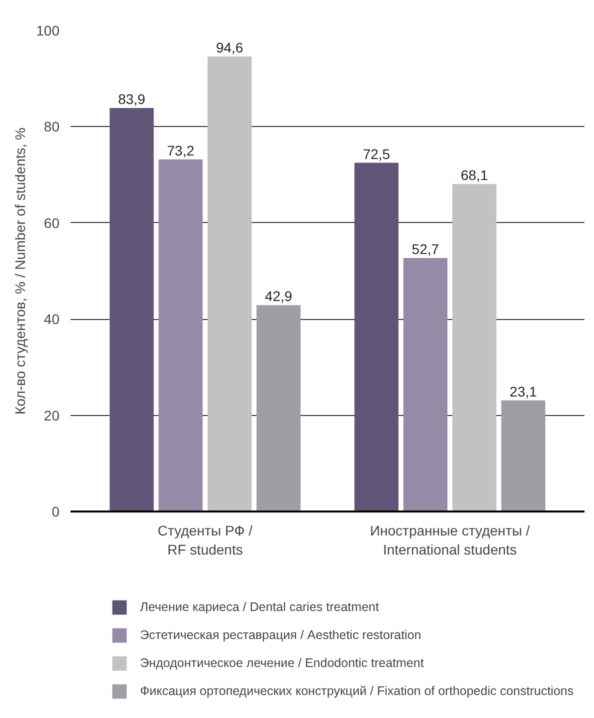 The image size is (594, 718). I want to click on y-axis-title: Кол-во студентов, % / Number of students, %, so click(20, 270).